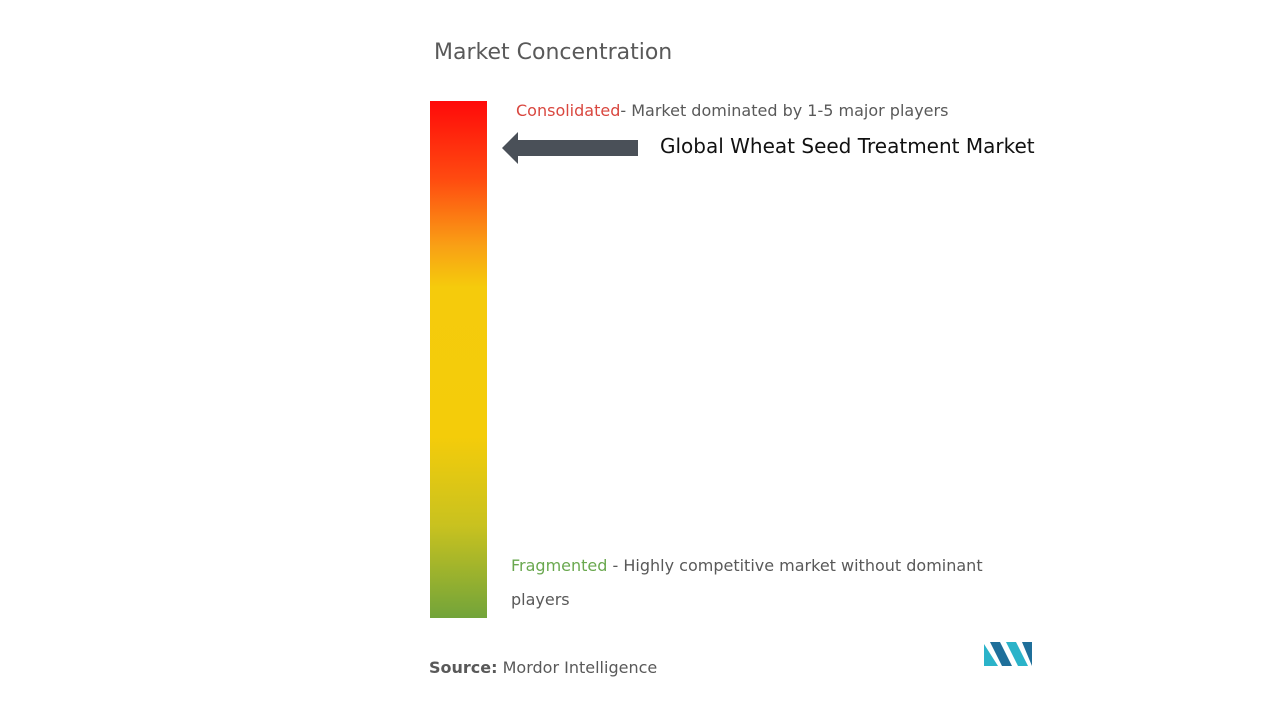 This screenshot has width=1280, height=720. I want to click on logo, so click(1008, 654).